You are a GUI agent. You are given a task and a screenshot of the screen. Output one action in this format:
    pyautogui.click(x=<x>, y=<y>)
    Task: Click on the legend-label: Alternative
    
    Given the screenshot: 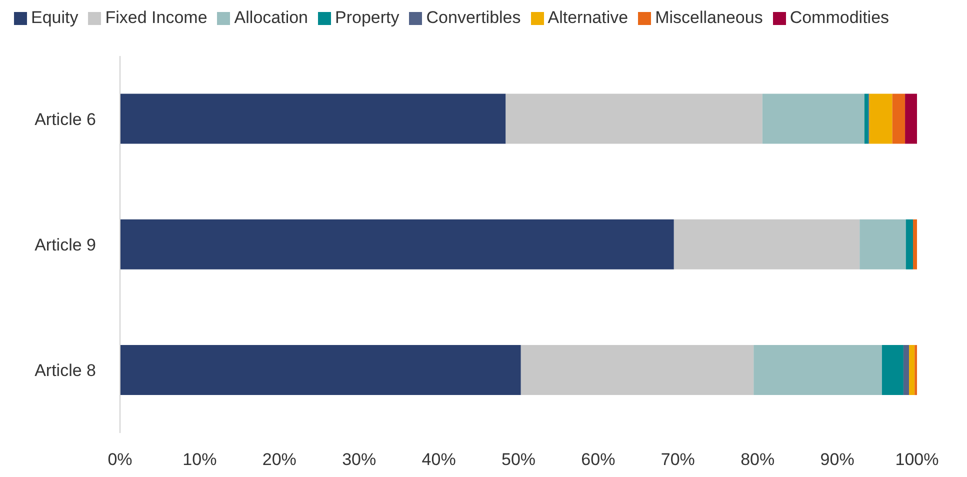 What is the action you would take?
    pyautogui.click(x=588, y=17)
    